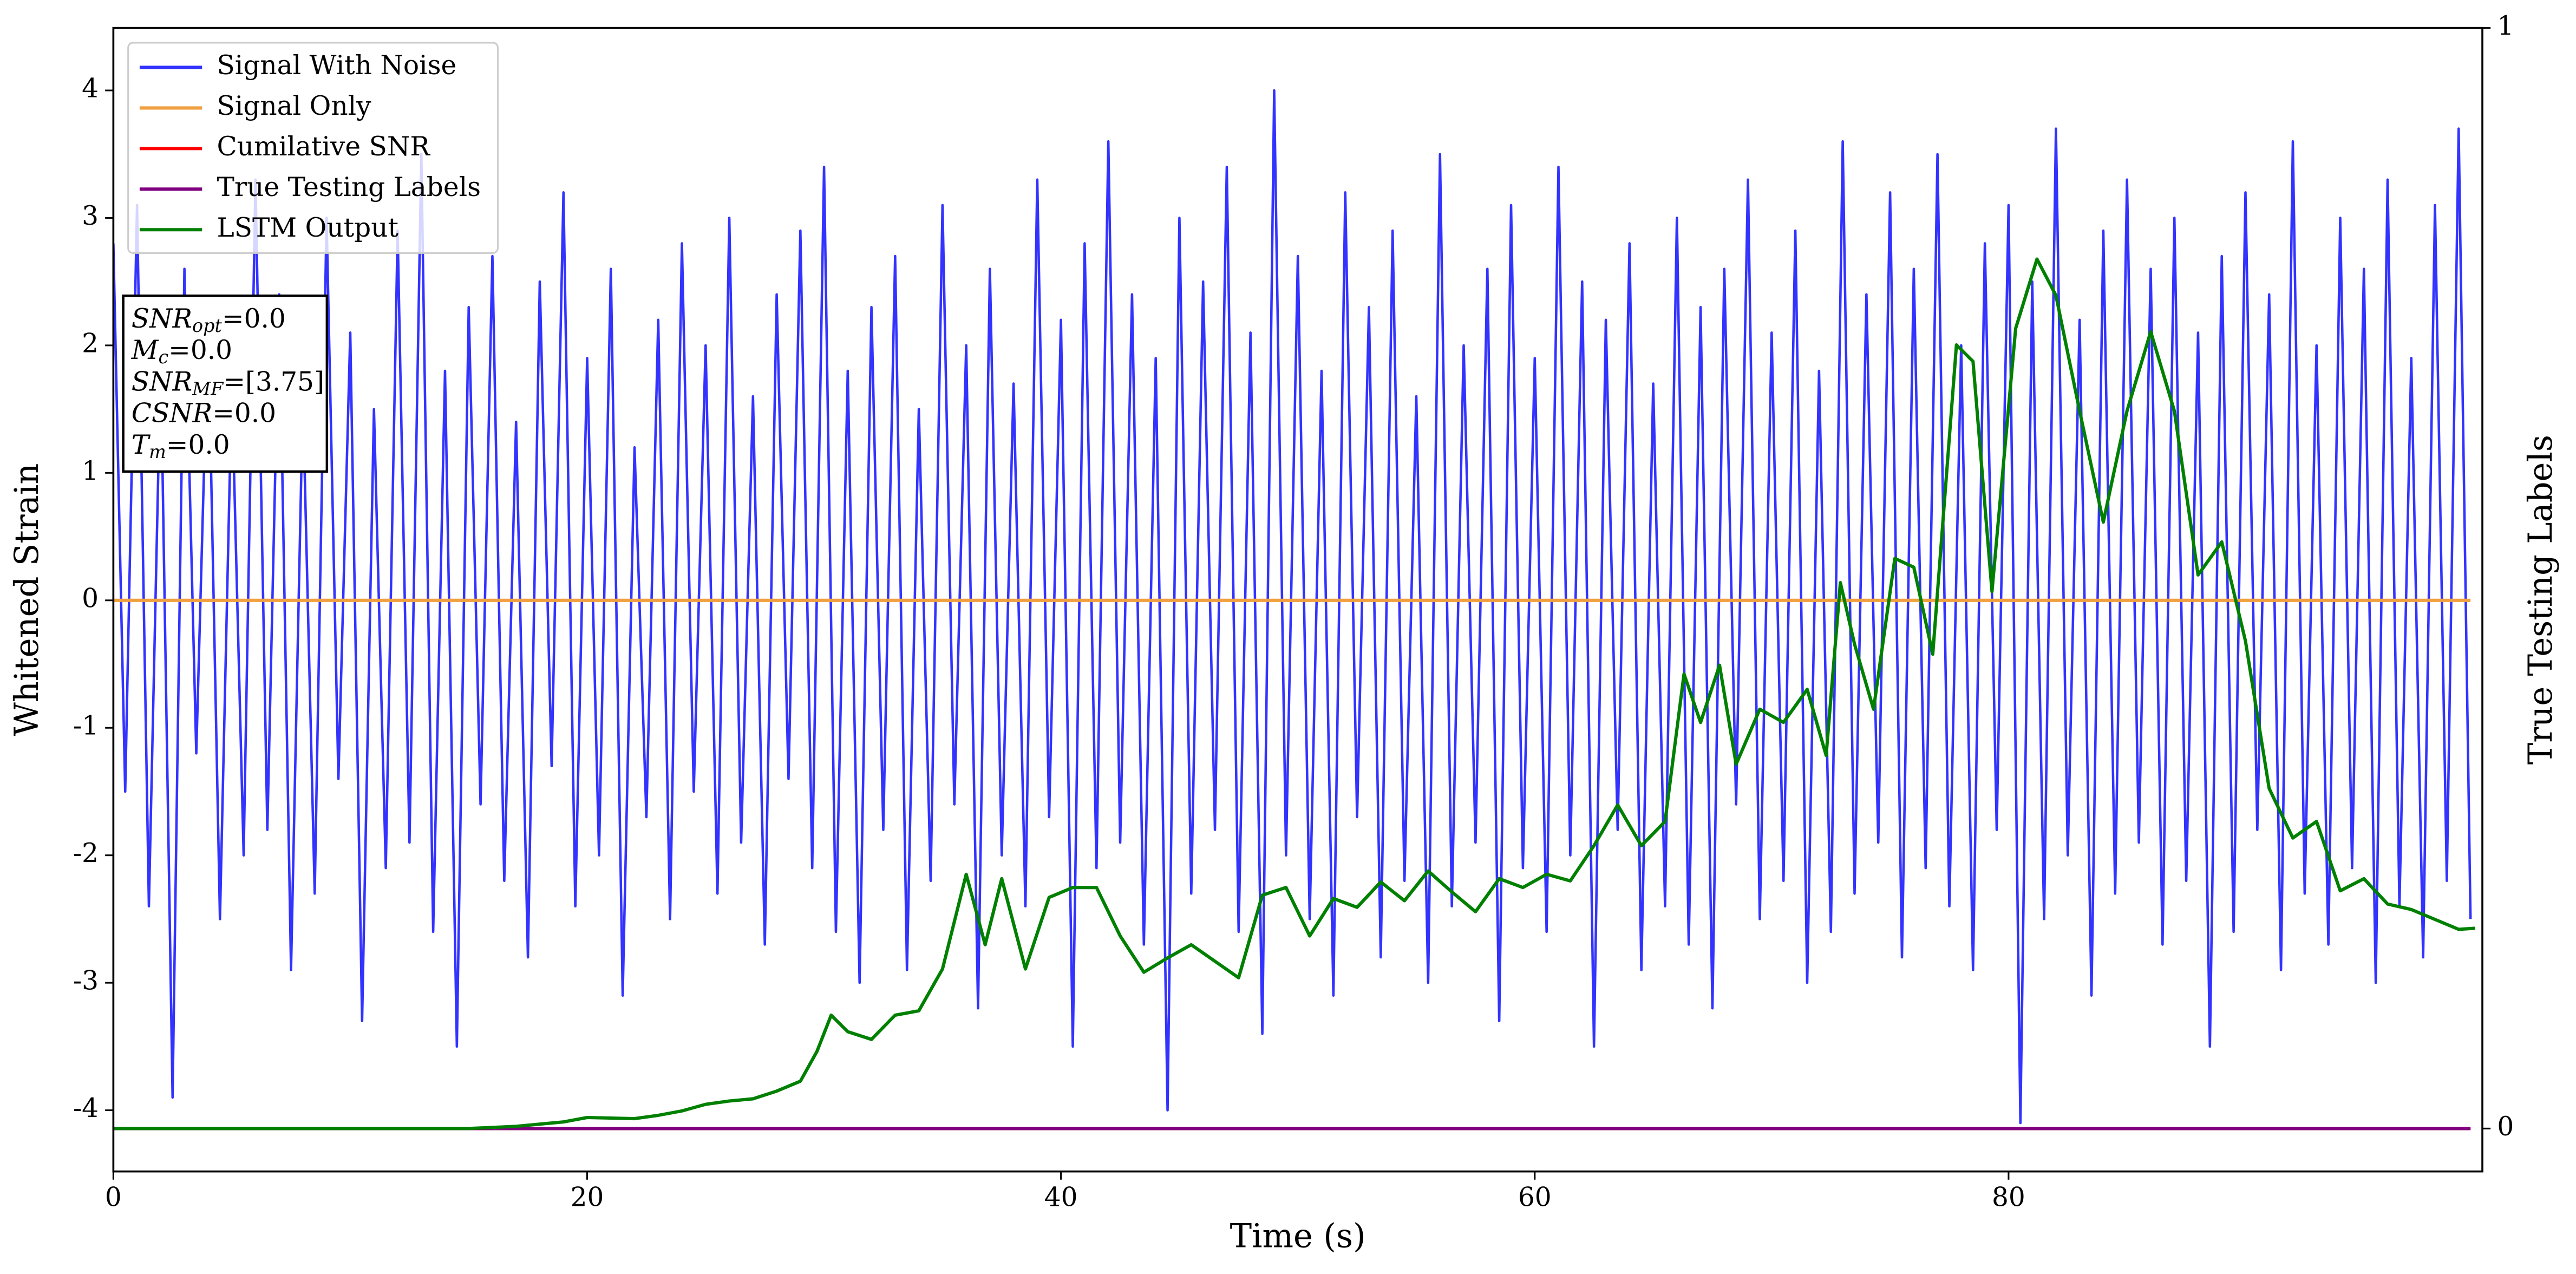 Image resolution: width=2576 pixels, height=1274 pixels. I want to click on y-tick-label: 0, so click(90, 598).